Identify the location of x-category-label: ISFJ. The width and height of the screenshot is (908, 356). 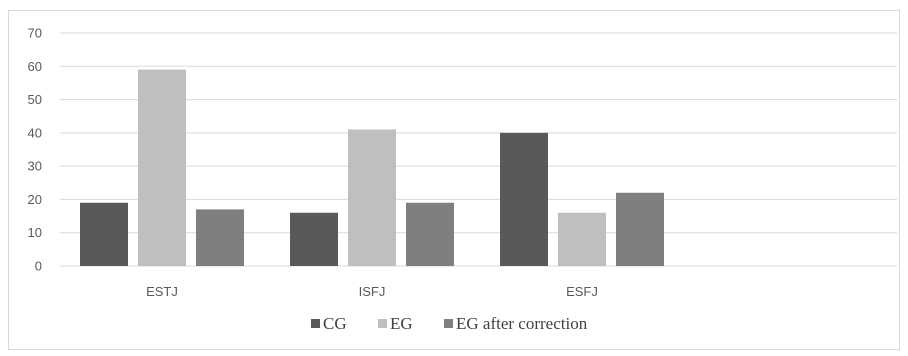
(372, 291).